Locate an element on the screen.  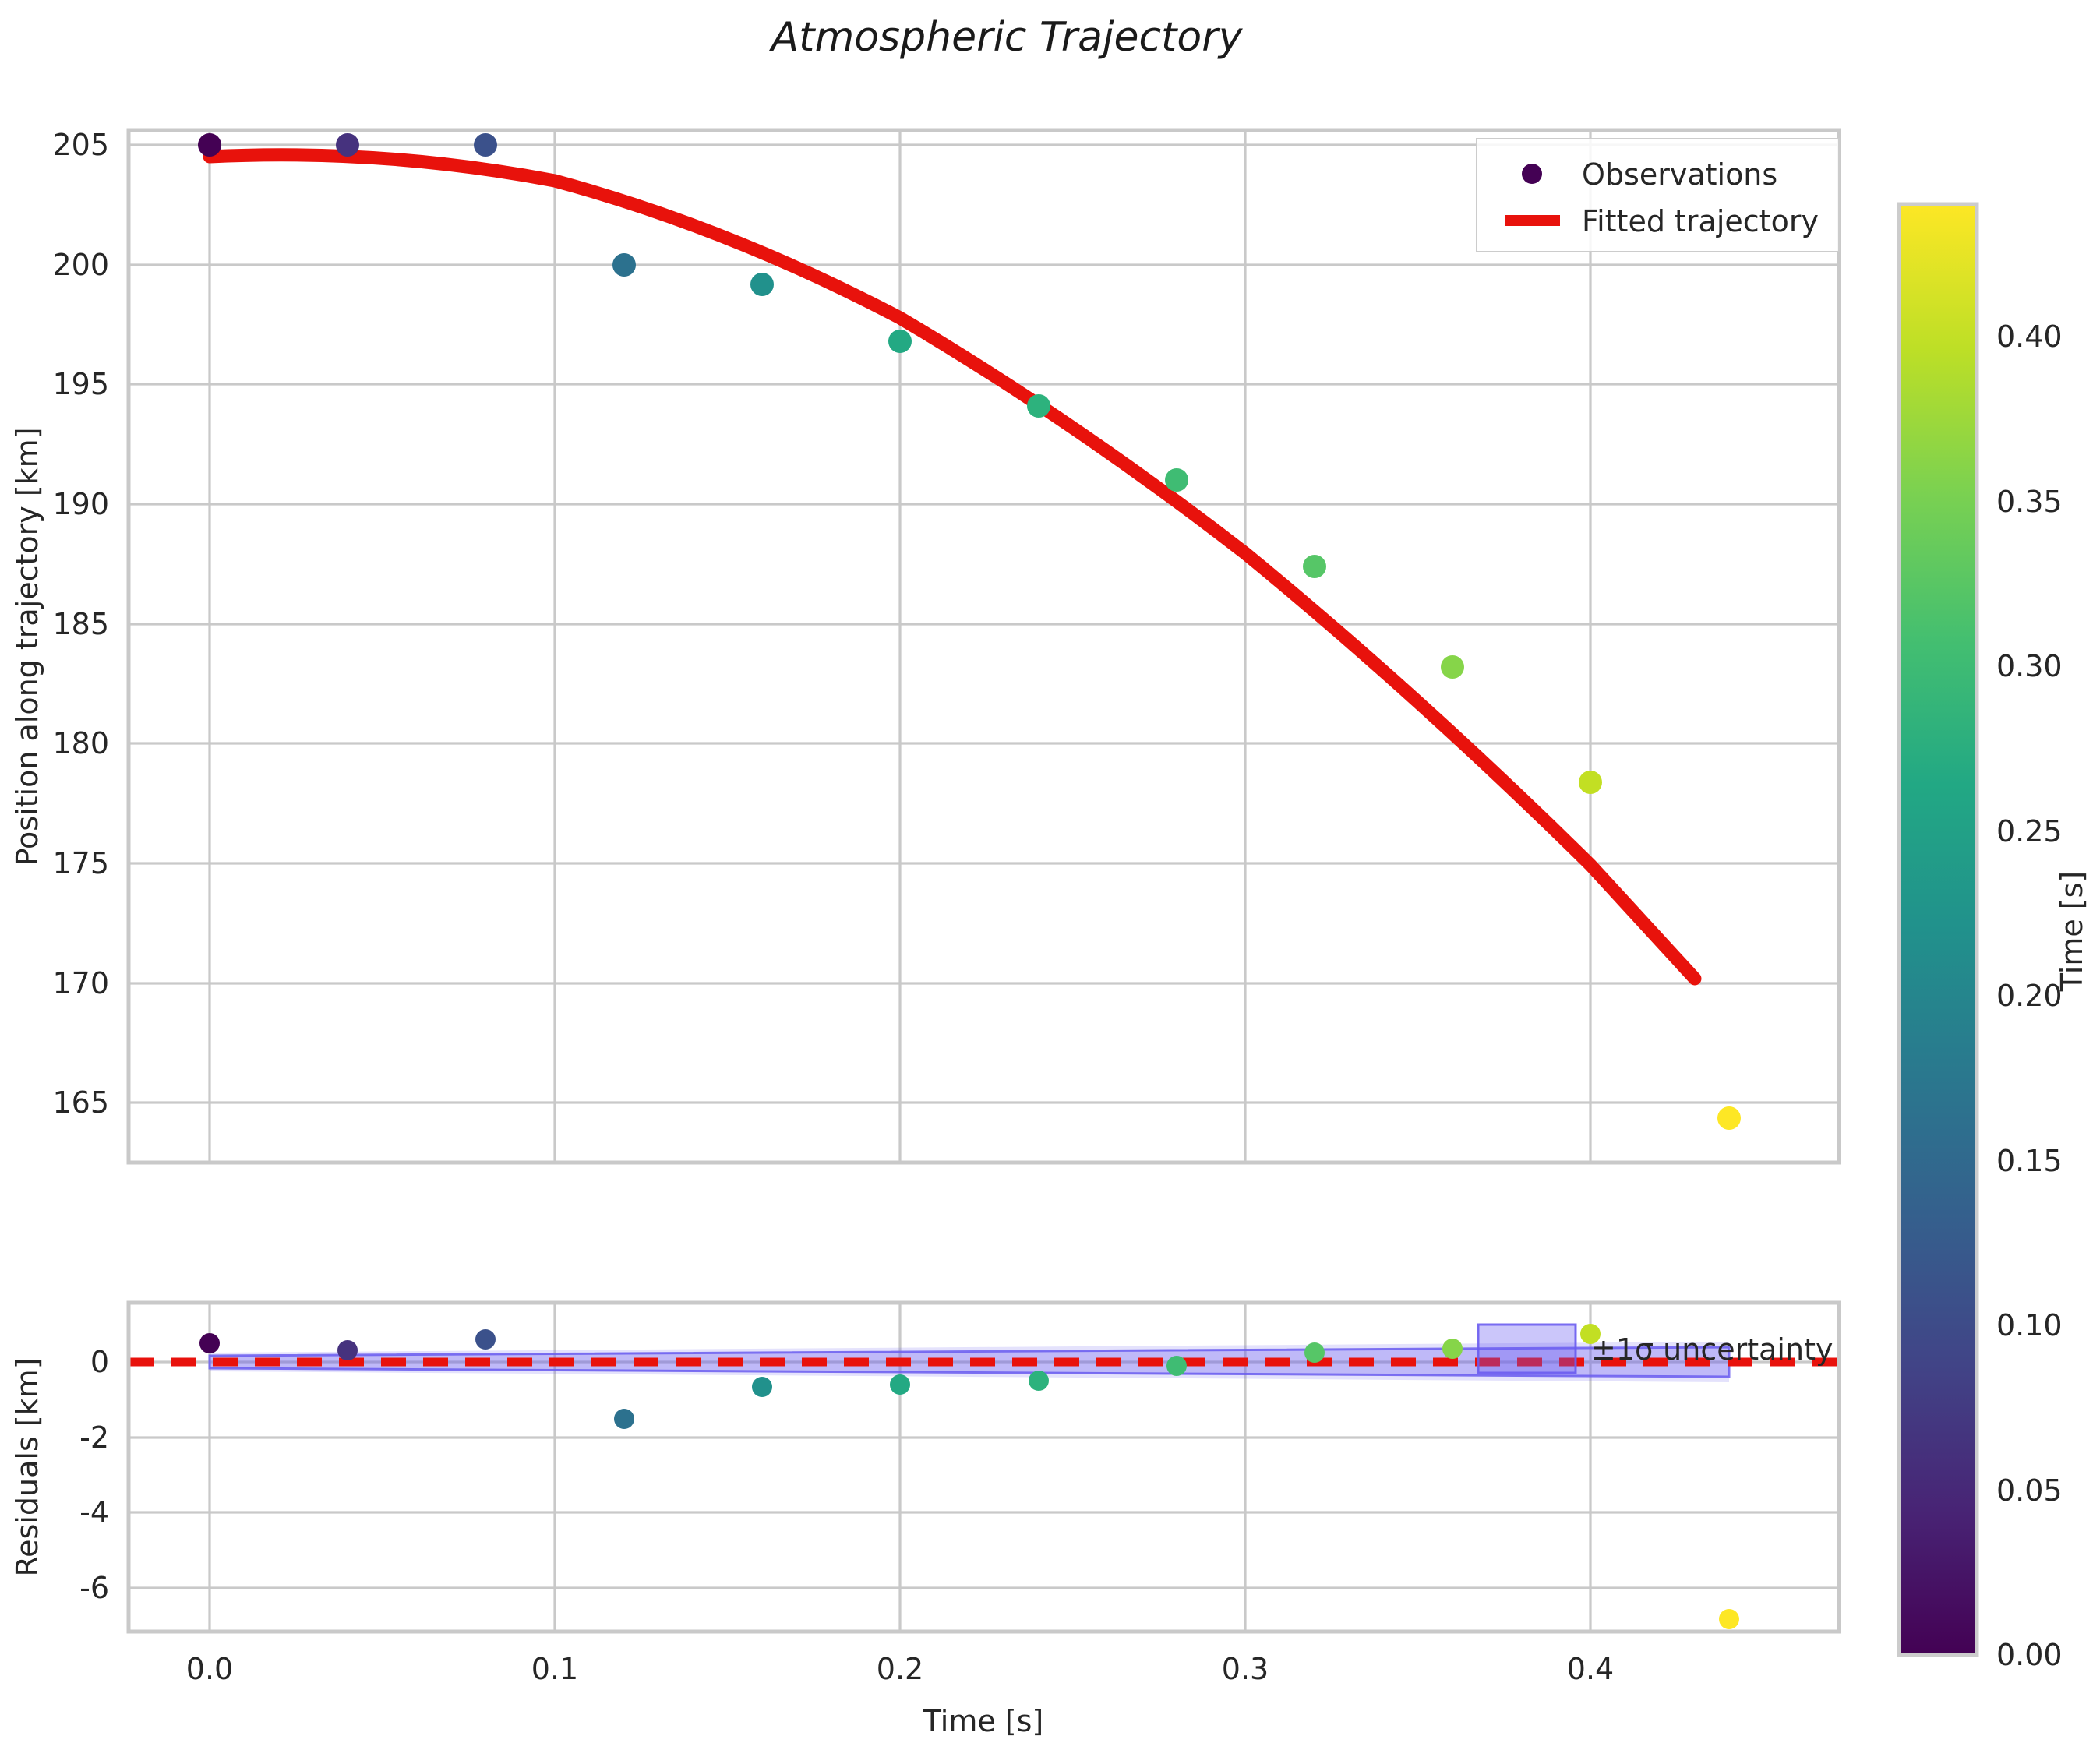
residual-y-tick-label: -4 is located at coordinates (94, 1512).